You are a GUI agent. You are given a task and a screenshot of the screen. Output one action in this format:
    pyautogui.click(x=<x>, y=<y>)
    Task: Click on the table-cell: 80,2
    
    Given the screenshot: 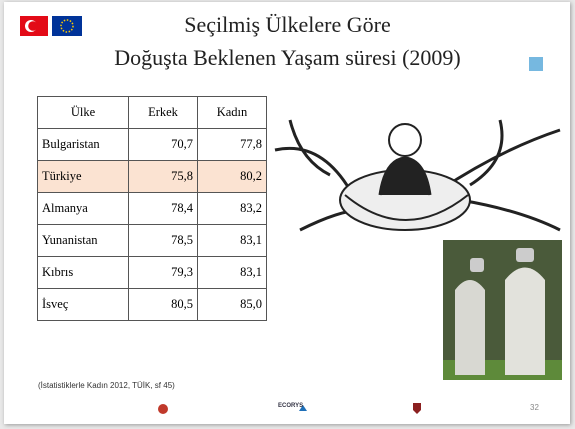 What is the action you would take?
    pyautogui.click(x=232, y=176)
    